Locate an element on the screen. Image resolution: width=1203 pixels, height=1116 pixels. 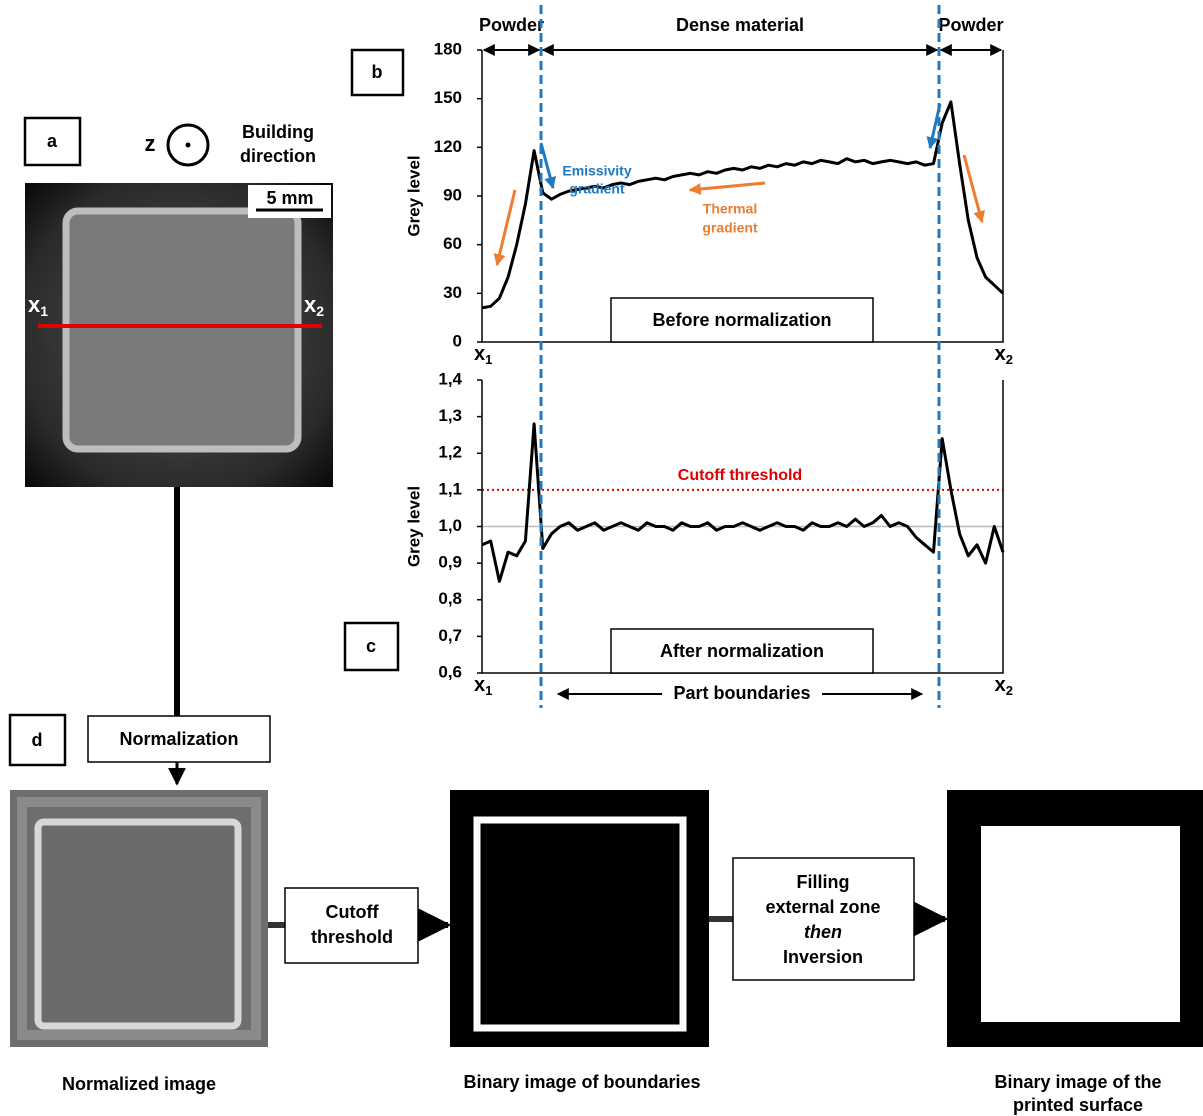
surface-image is located at coordinates (1075, 918).